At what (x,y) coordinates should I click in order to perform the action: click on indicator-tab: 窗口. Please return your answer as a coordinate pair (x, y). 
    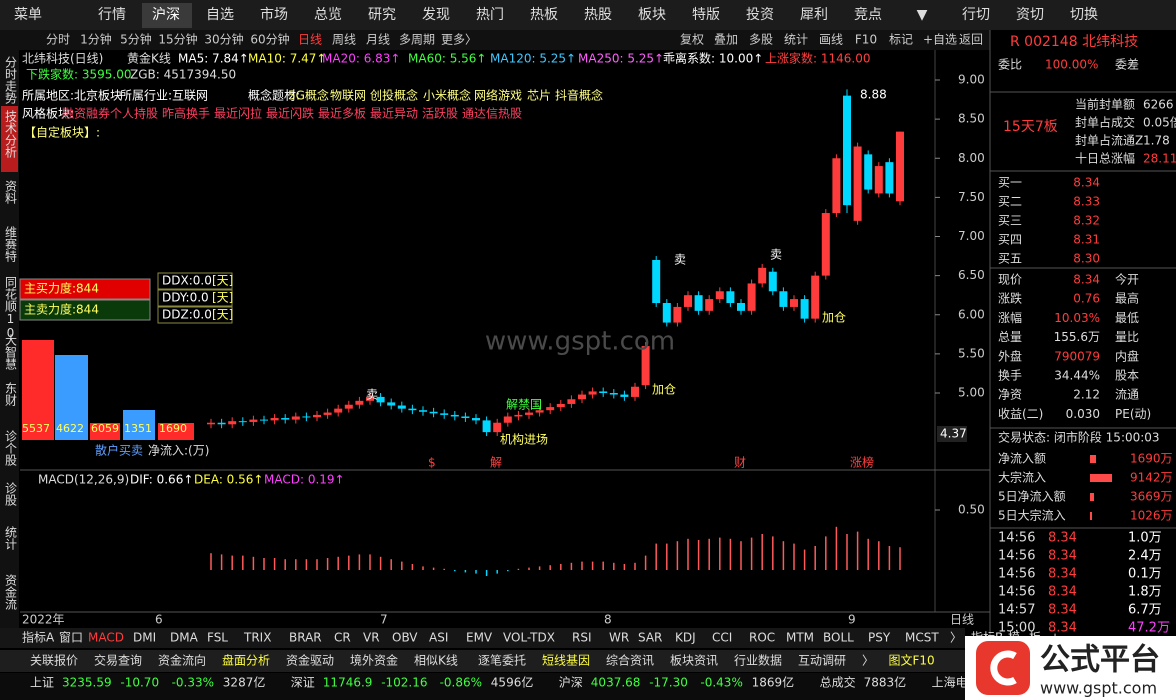
    Looking at the image, I should click on (71, 638).